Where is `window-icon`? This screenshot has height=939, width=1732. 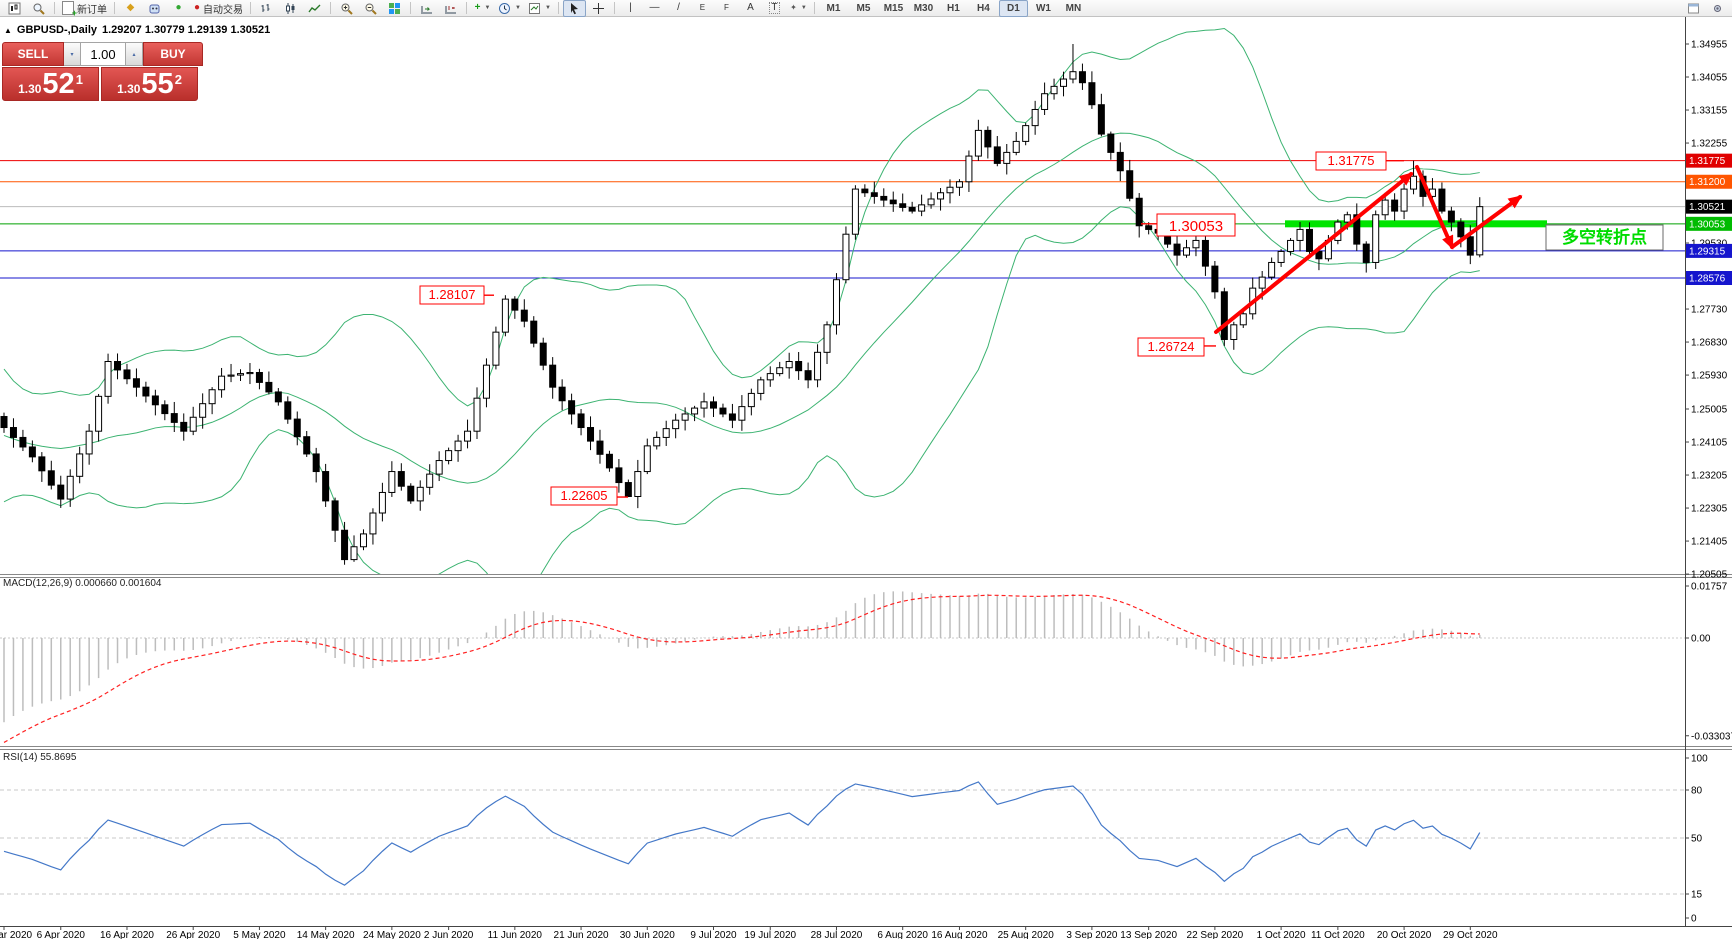 window-icon is located at coordinates (1693, 8).